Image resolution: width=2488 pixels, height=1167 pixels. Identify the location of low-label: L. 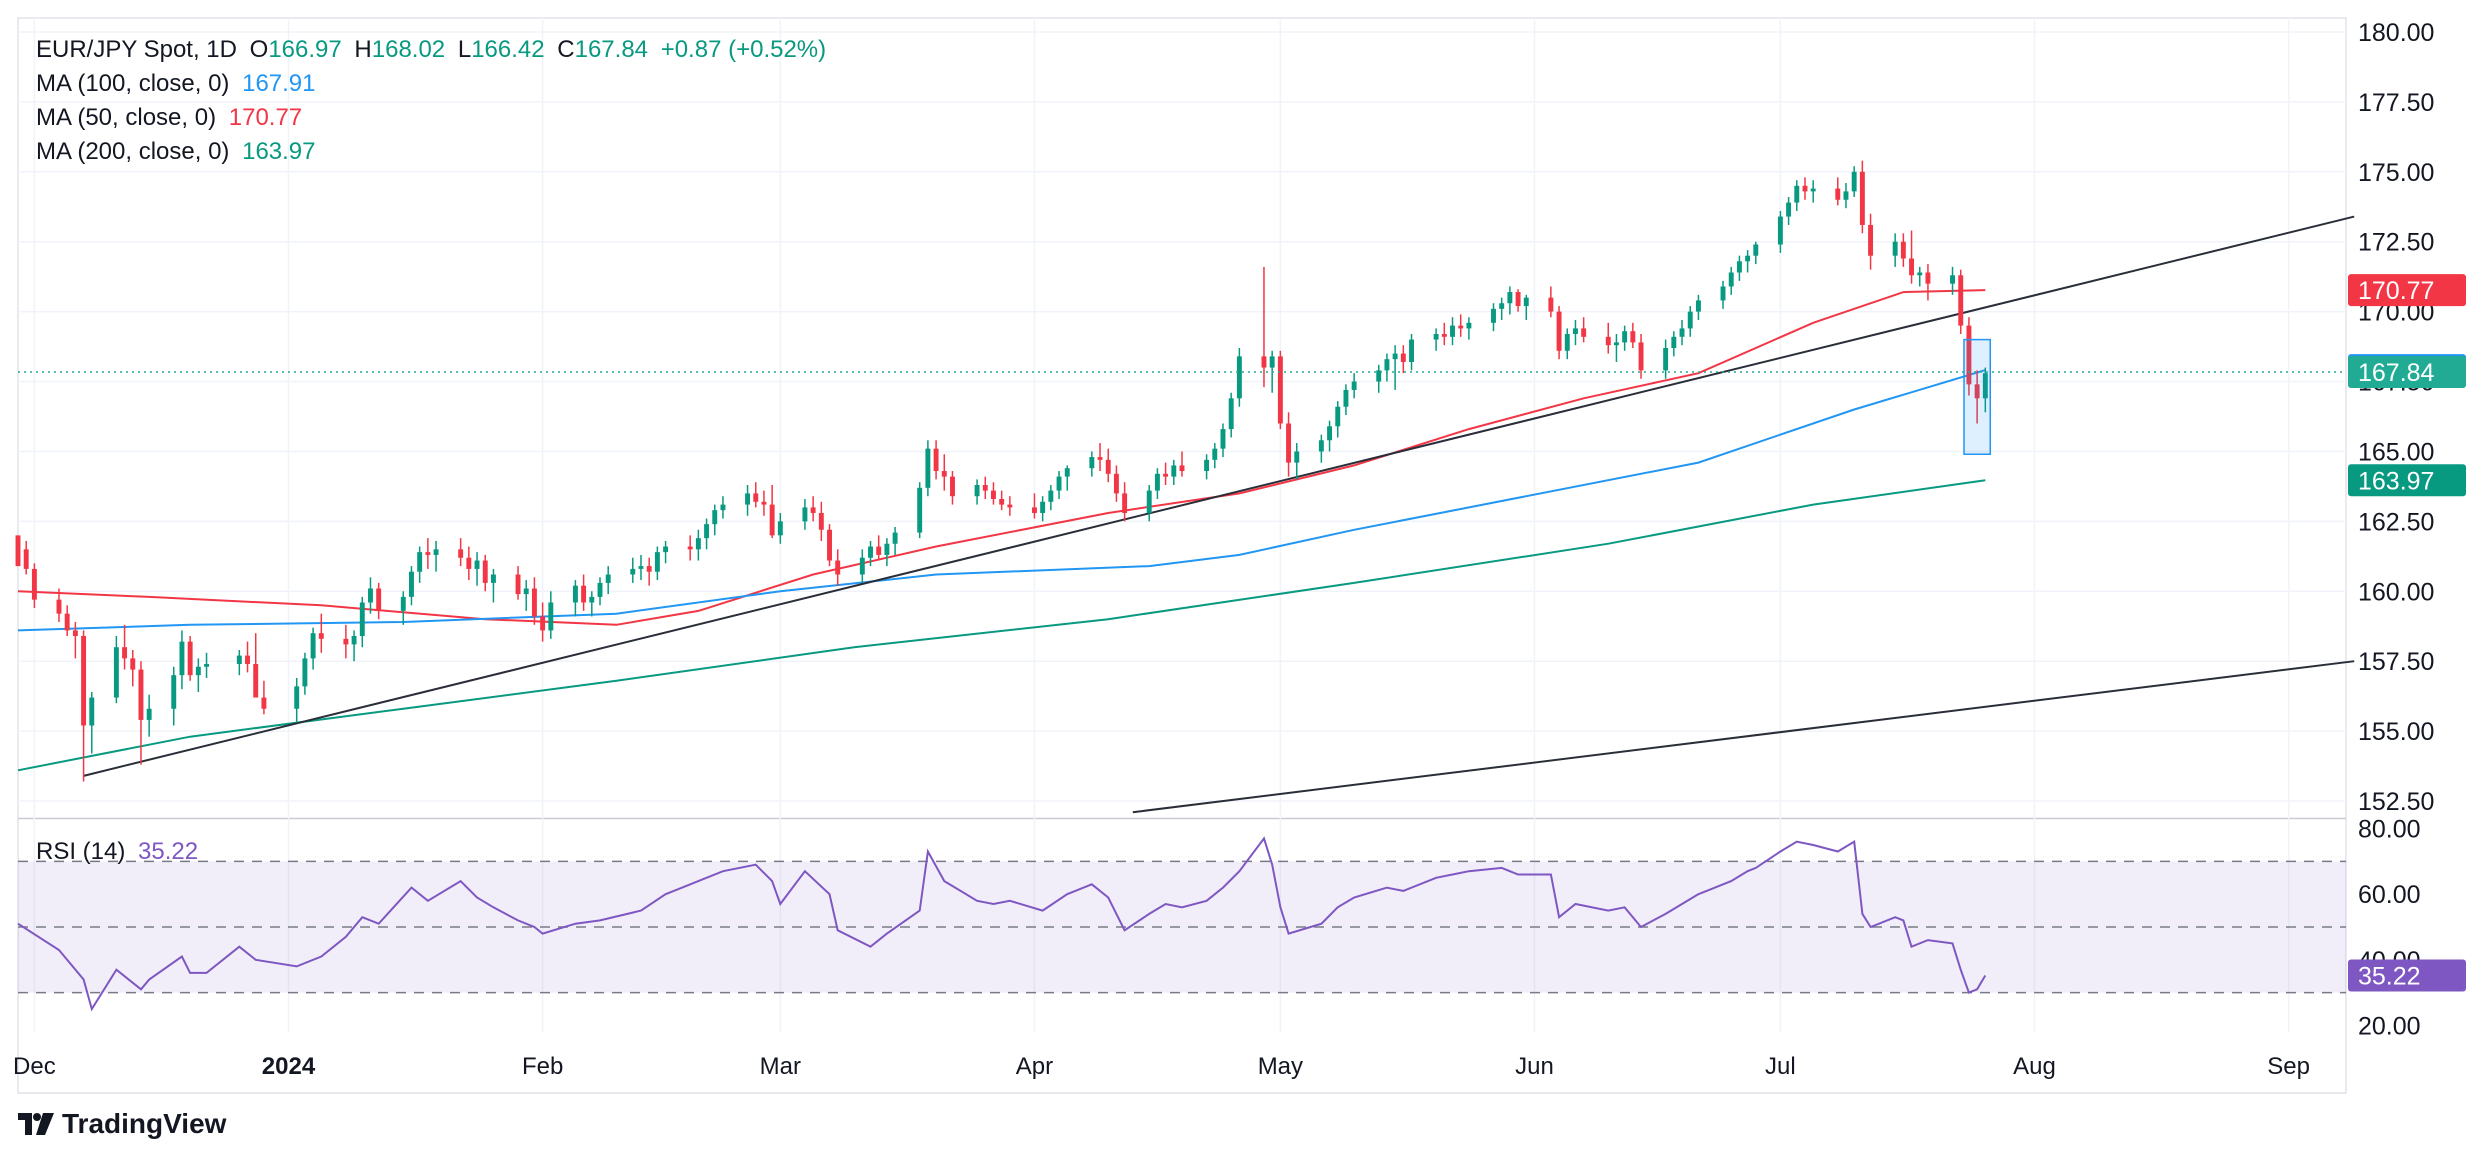
(464, 49).